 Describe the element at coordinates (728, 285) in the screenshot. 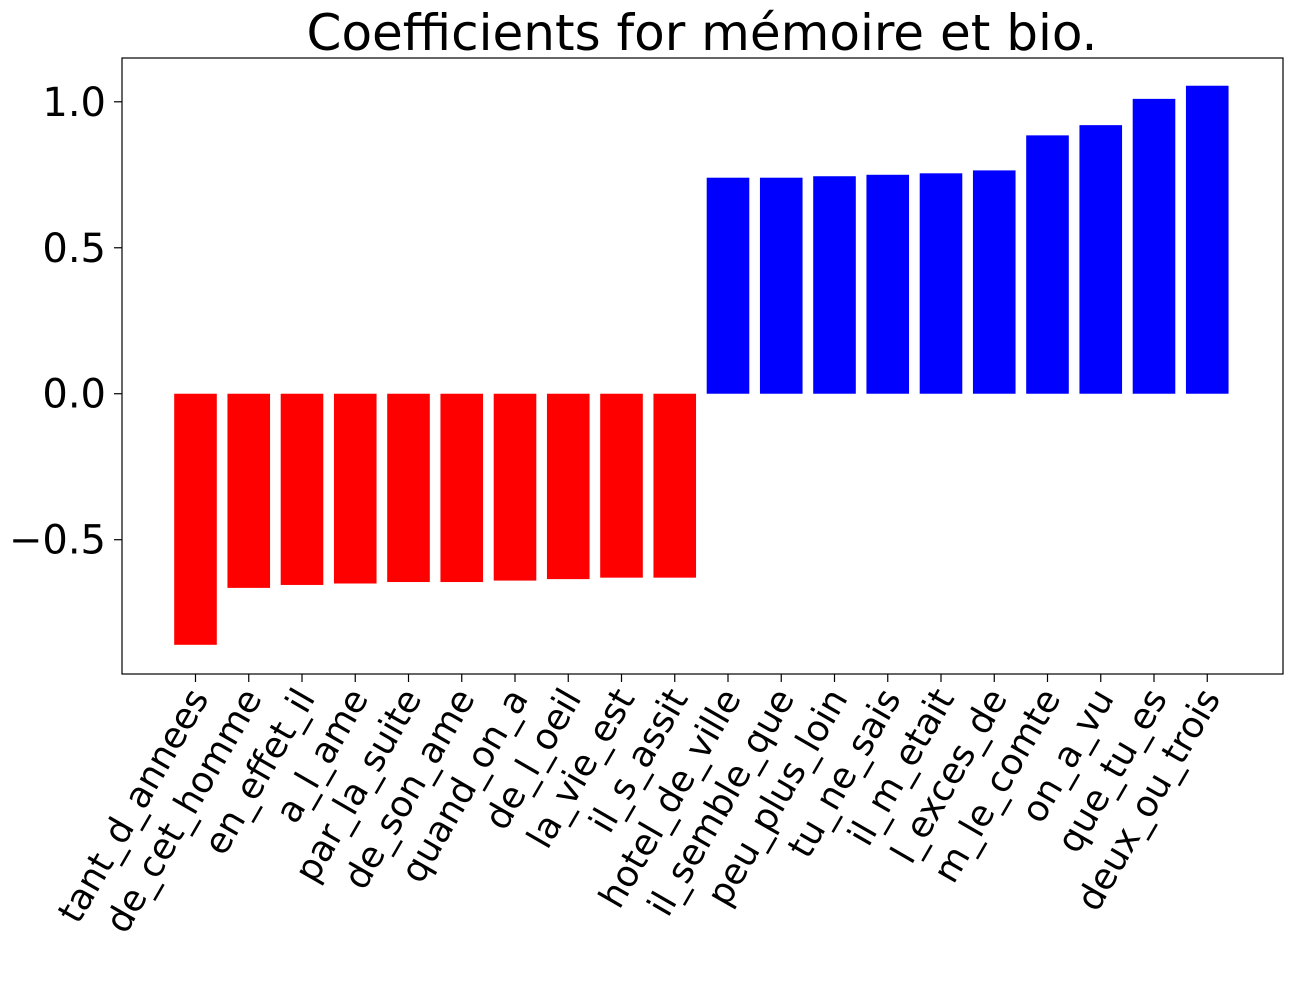

I see `bar-hotel-de-ville` at that location.